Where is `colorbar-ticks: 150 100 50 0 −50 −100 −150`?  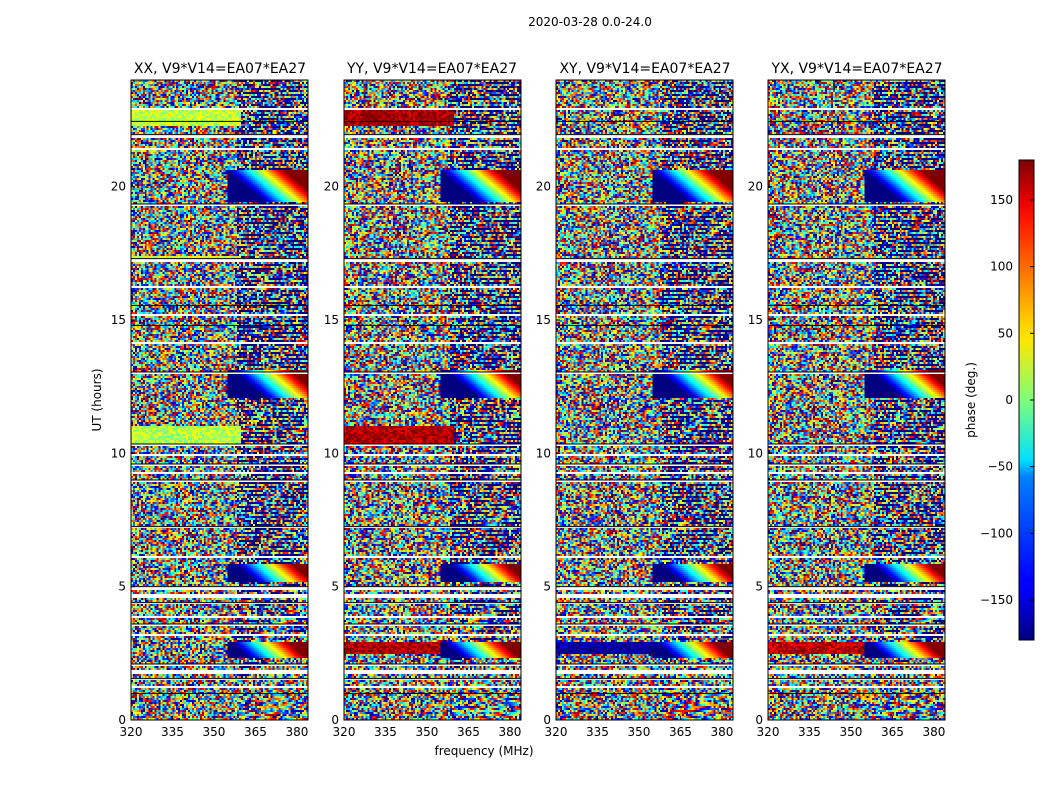
colorbar-ticks: 150 100 50 0 −50 −100 −150 is located at coordinates (1007, 400).